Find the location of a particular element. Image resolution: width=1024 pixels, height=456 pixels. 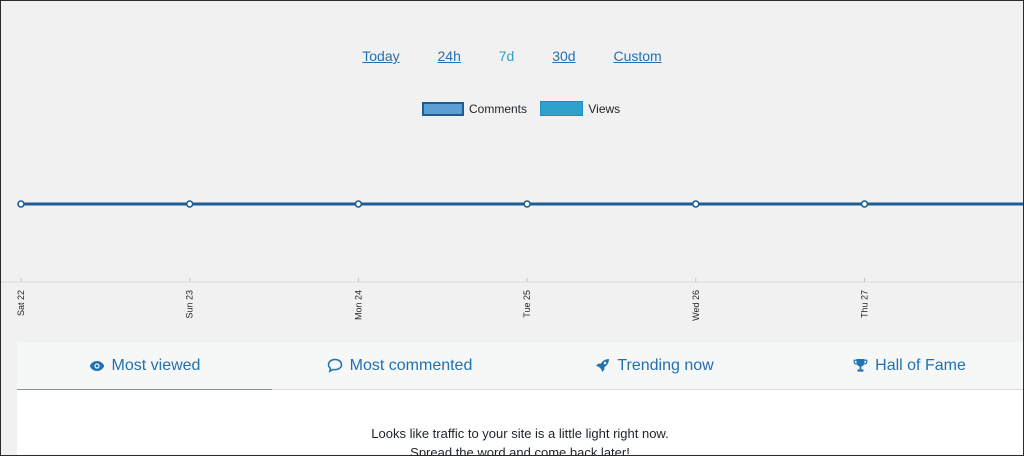

range-today-link: Today is located at coordinates (381, 56).